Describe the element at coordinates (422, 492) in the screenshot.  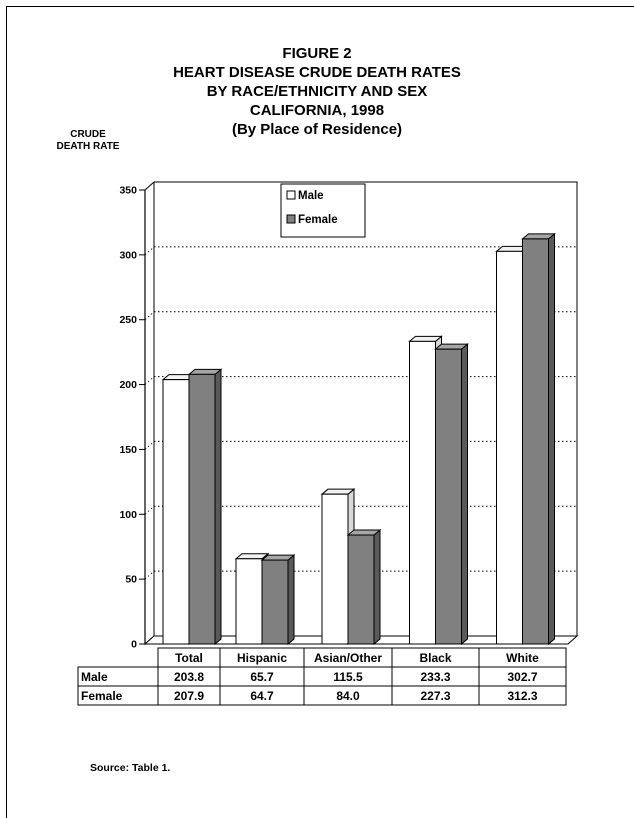
I see `bar-male-black` at that location.